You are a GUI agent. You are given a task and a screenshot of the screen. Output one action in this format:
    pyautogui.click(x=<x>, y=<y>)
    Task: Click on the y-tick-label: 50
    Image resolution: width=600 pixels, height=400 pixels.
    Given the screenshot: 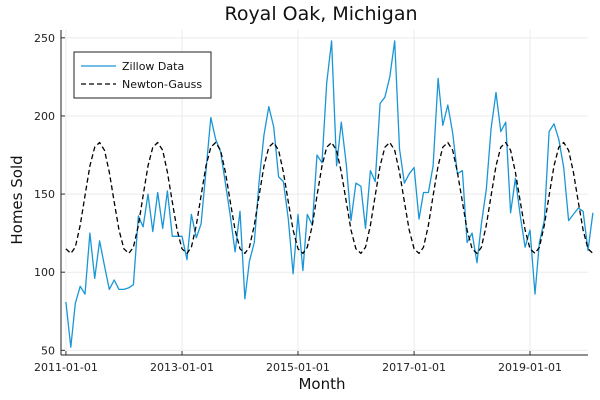 What is the action you would take?
    pyautogui.click(x=48, y=350)
    